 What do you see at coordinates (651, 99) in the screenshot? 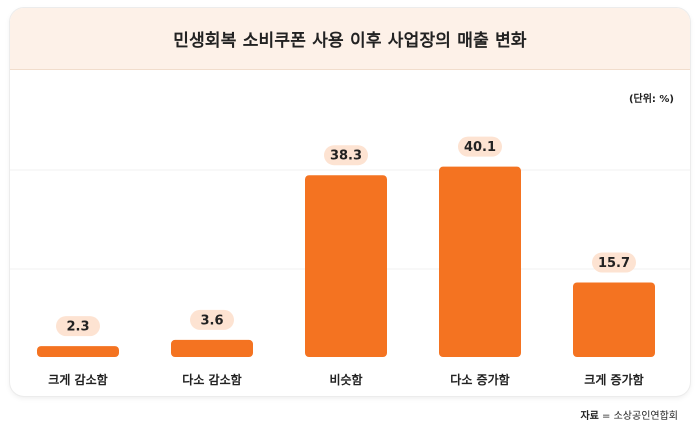
I see `unit-label: (단위: %)` at bounding box center [651, 99].